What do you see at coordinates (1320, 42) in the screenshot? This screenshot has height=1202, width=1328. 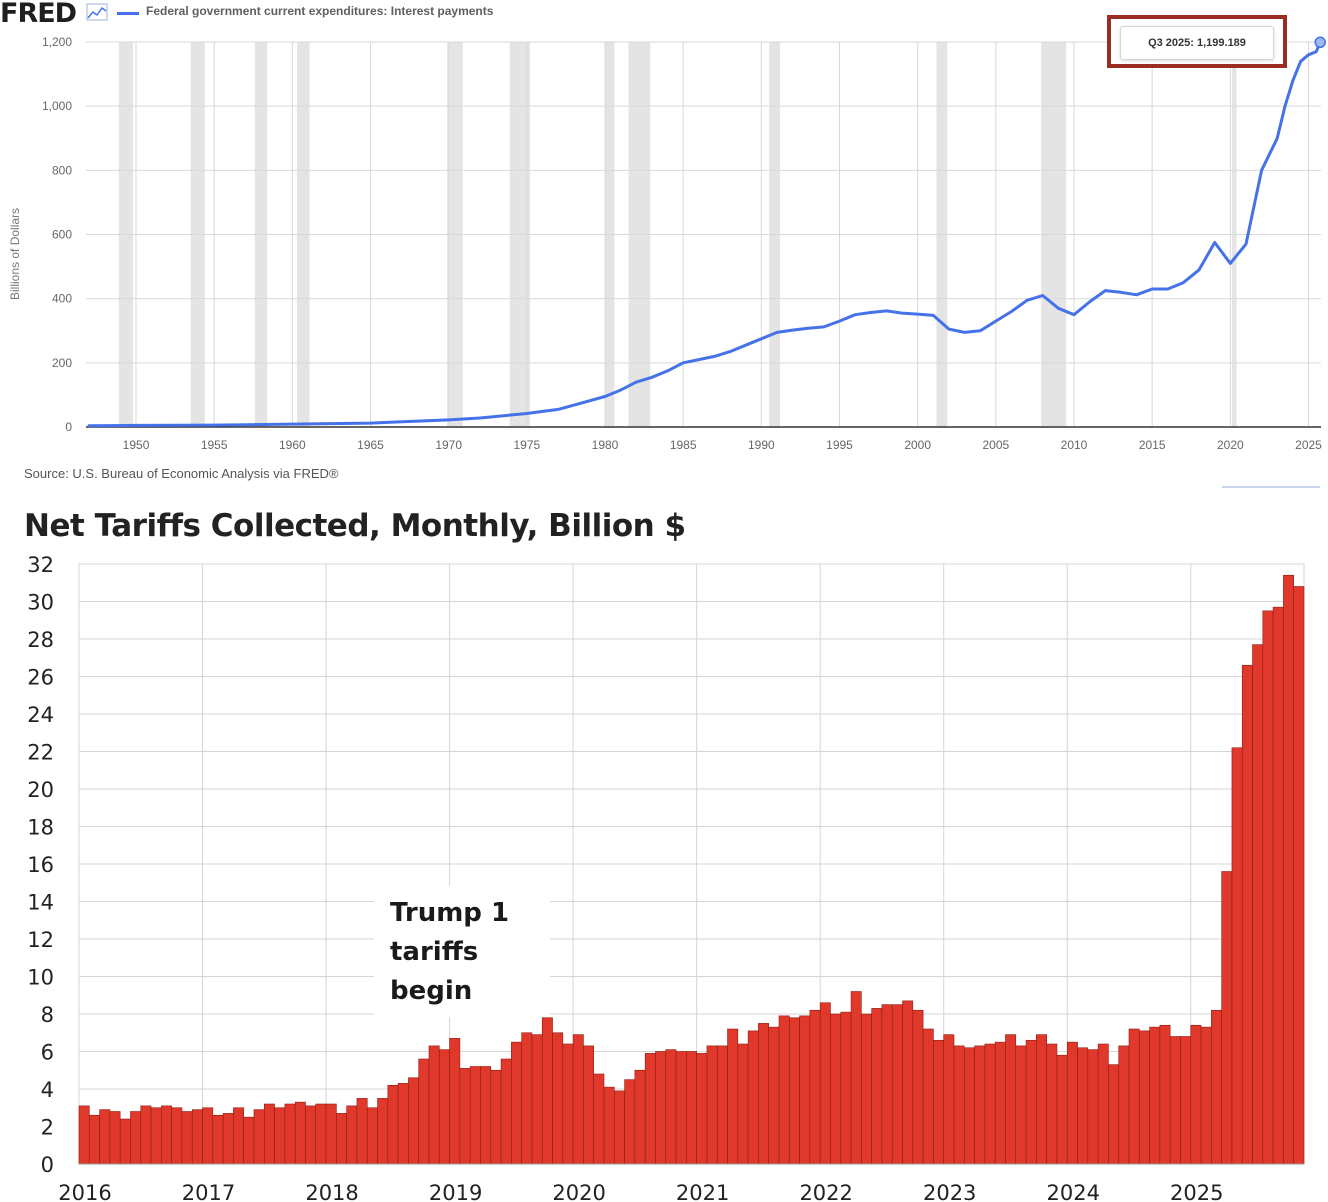 I see `latest-point-marker` at bounding box center [1320, 42].